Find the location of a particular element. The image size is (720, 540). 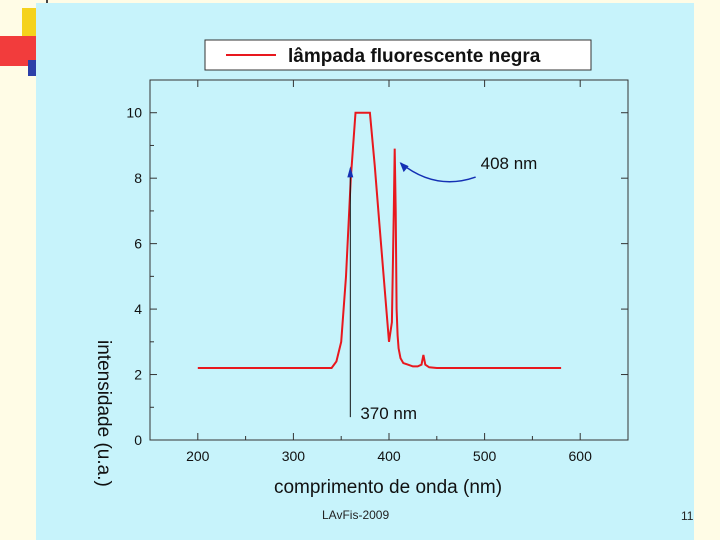

legend-label: lâmpada fluorescente negra is located at coordinates (414, 56).